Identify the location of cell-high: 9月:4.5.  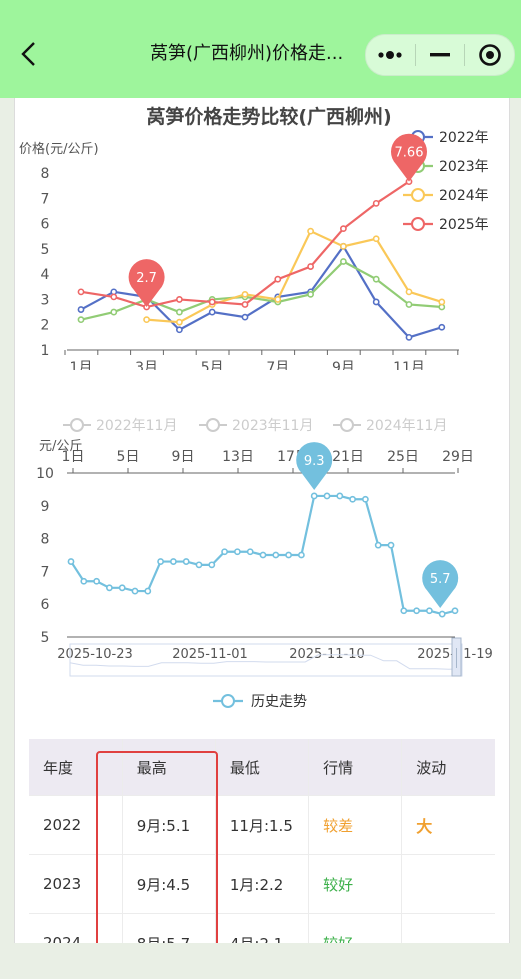
(169, 884).